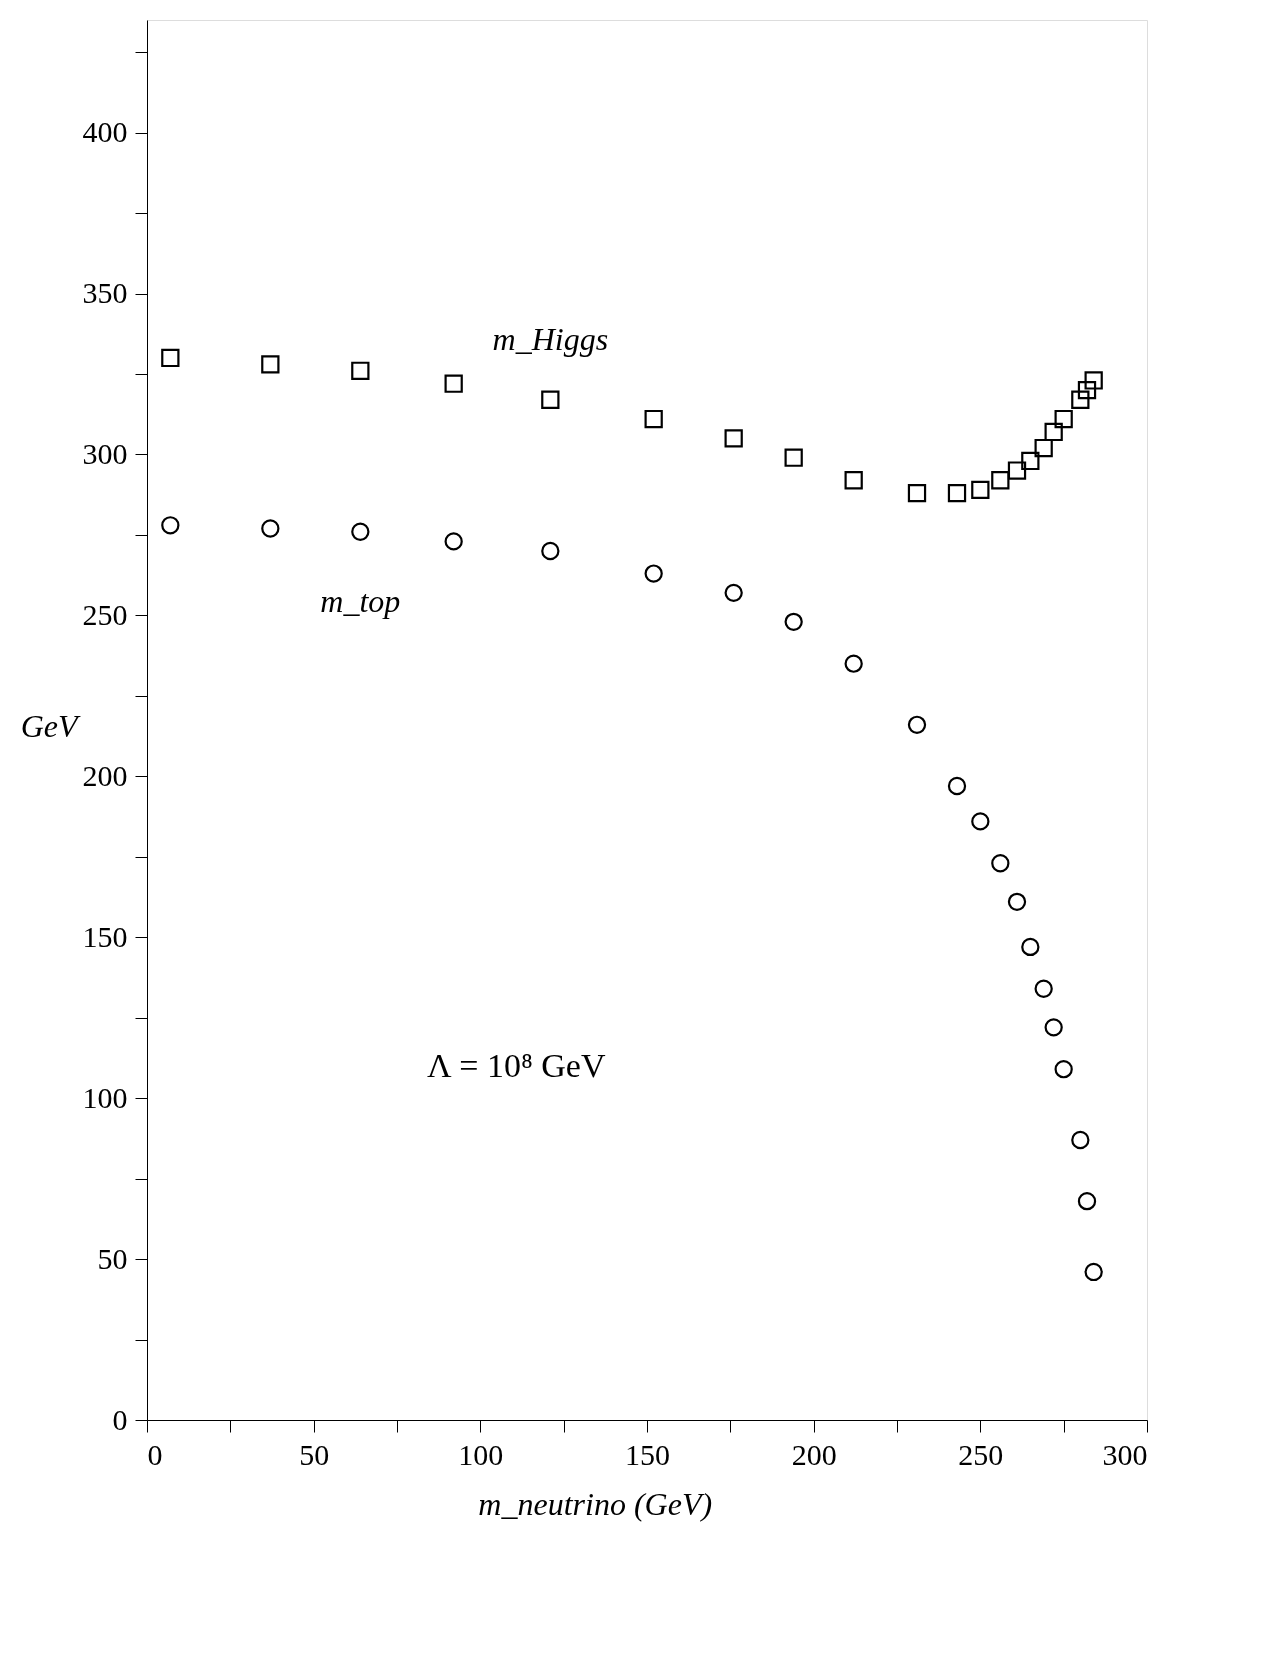  Describe the element at coordinates (314, 1454) in the screenshot. I see `x-tick-label: 50` at that location.